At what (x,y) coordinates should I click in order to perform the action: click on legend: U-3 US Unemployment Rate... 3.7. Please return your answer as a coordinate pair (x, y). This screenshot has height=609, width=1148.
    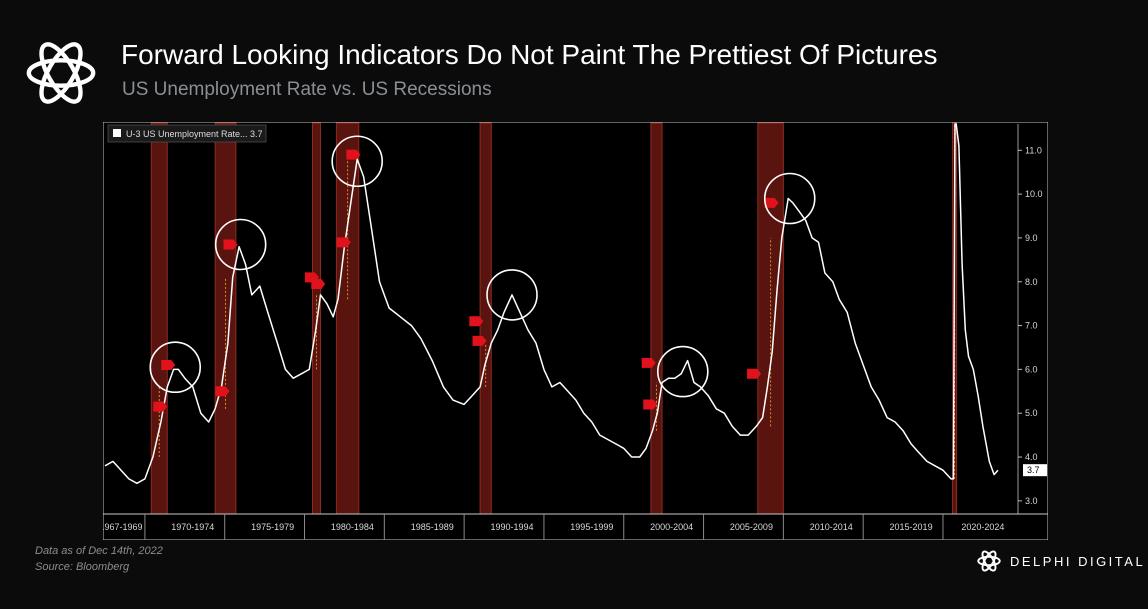
    Looking at the image, I should click on (187, 133).